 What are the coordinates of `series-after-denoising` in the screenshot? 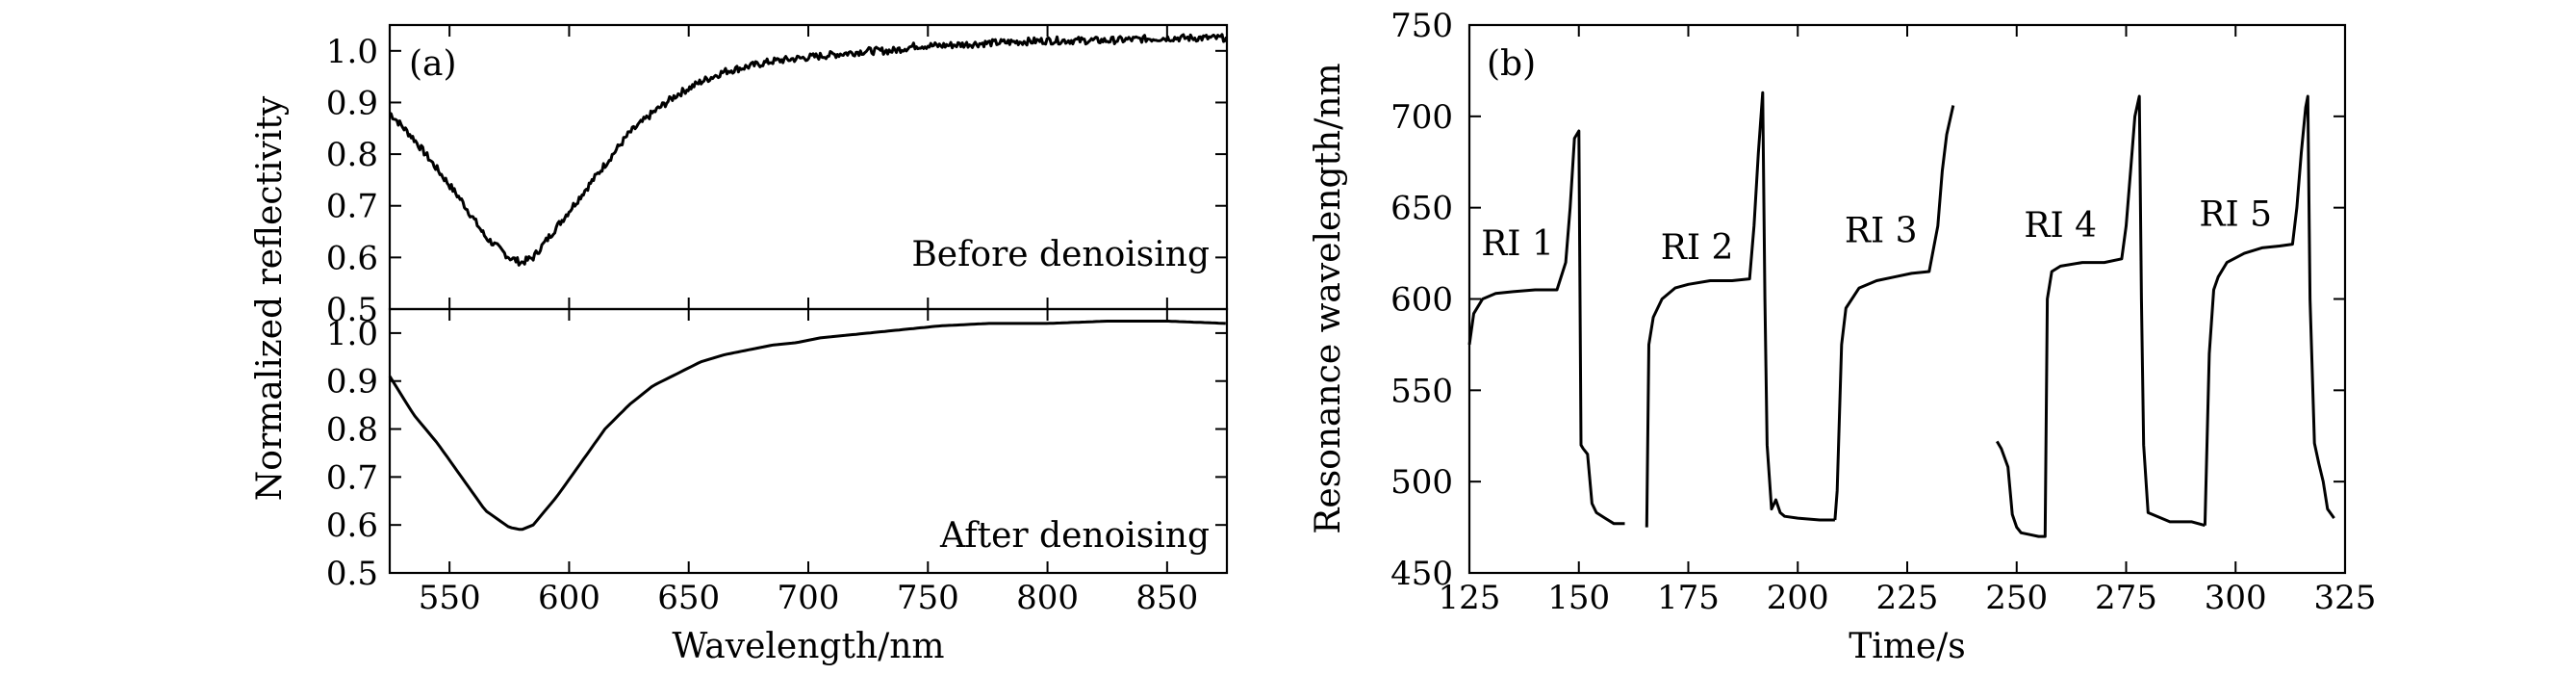 It's located at (807, 426).